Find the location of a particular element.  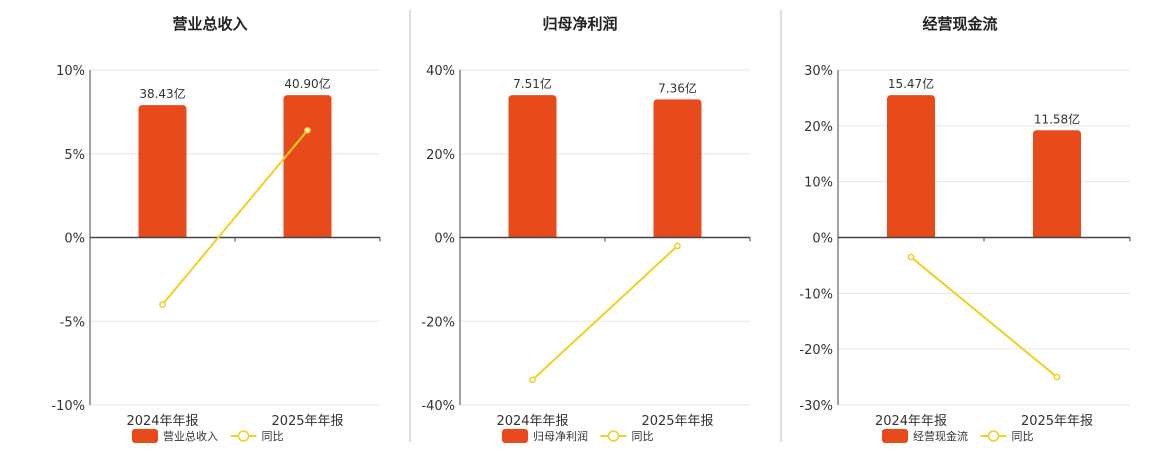

panel-3-y-tick-label: -20% is located at coordinates (816, 350).